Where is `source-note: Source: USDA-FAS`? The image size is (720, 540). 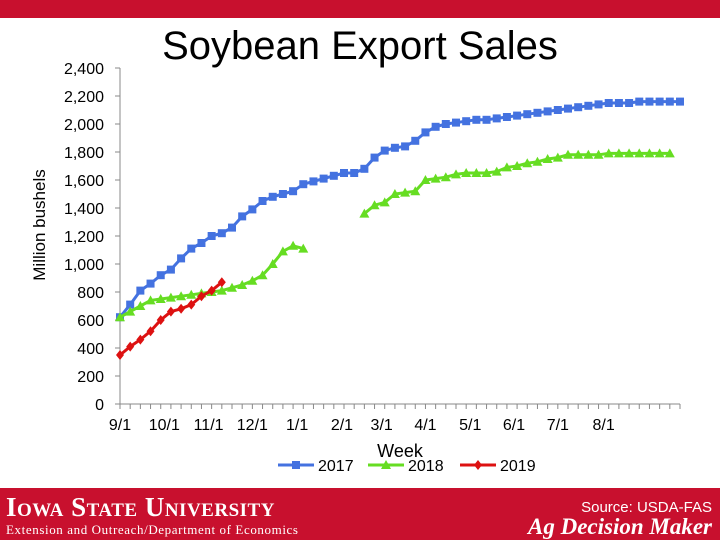
source-note: Source: USDA-FAS is located at coordinates (646, 507).